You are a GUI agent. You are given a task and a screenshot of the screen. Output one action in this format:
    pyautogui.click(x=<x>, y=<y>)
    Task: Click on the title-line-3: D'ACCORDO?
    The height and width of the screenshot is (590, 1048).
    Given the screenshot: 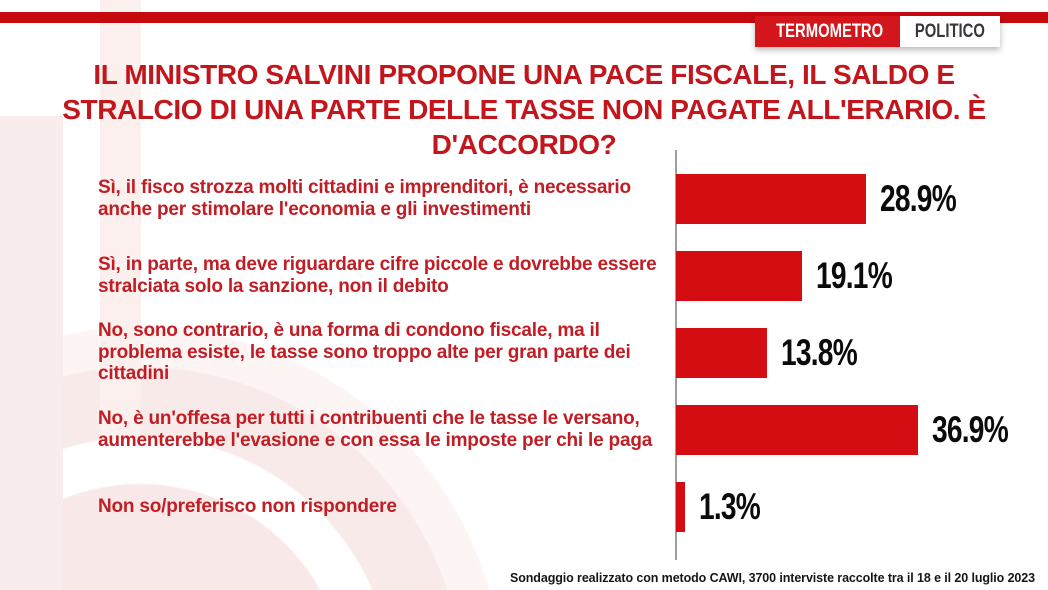 What is the action you would take?
    pyautogui.click(x=524, y=144)
    